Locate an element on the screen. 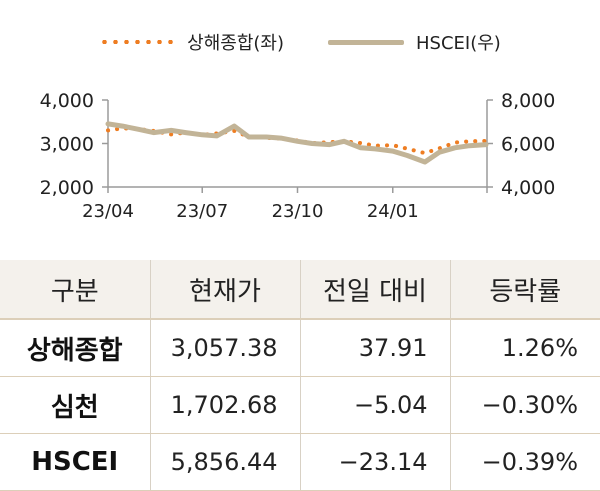  row-change: 37.91 is located at coordinates (374, 348).